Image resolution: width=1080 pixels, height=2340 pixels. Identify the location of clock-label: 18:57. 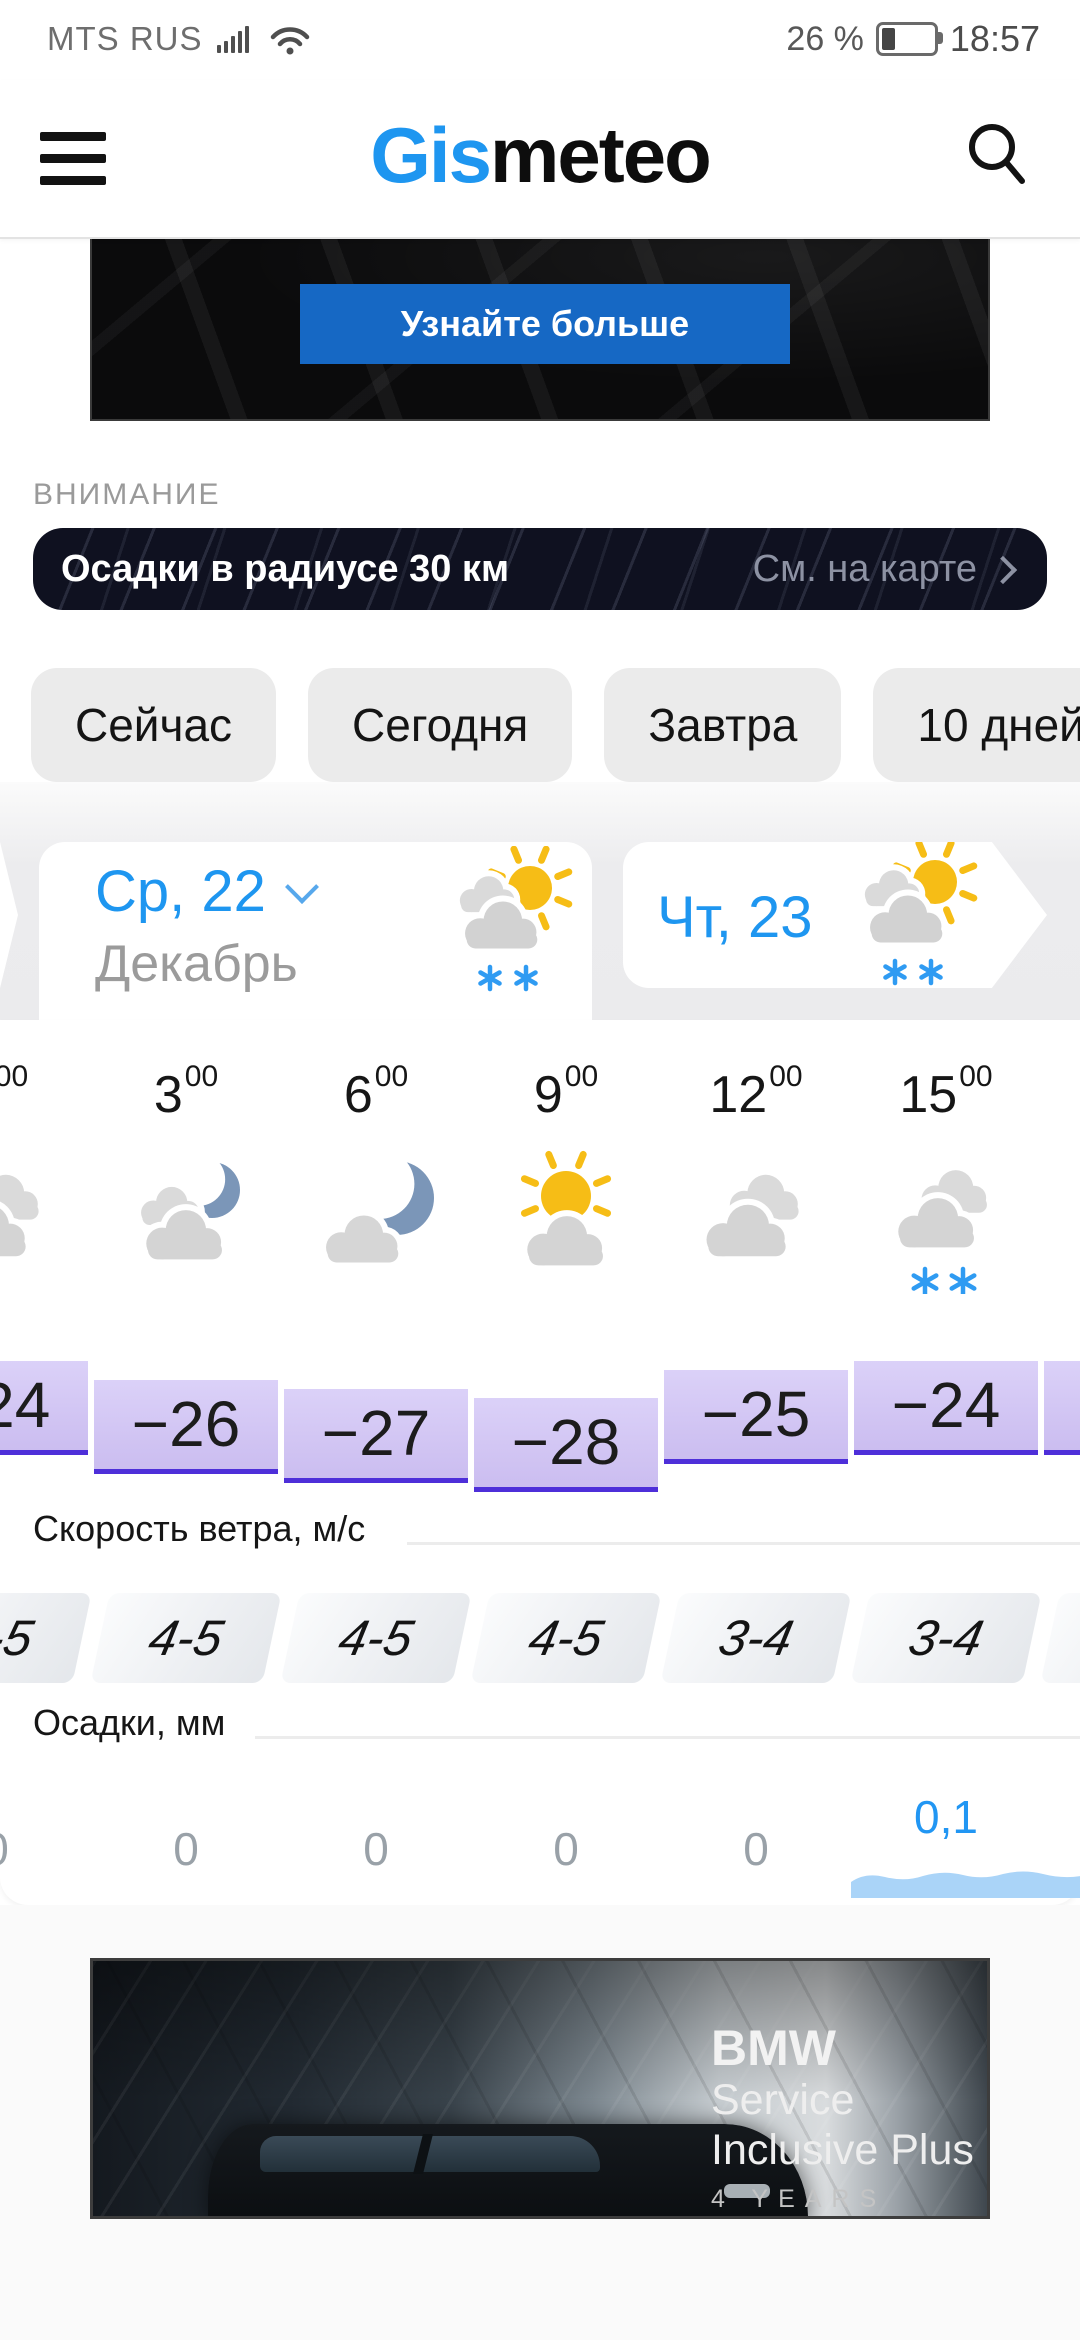
(994, 38).